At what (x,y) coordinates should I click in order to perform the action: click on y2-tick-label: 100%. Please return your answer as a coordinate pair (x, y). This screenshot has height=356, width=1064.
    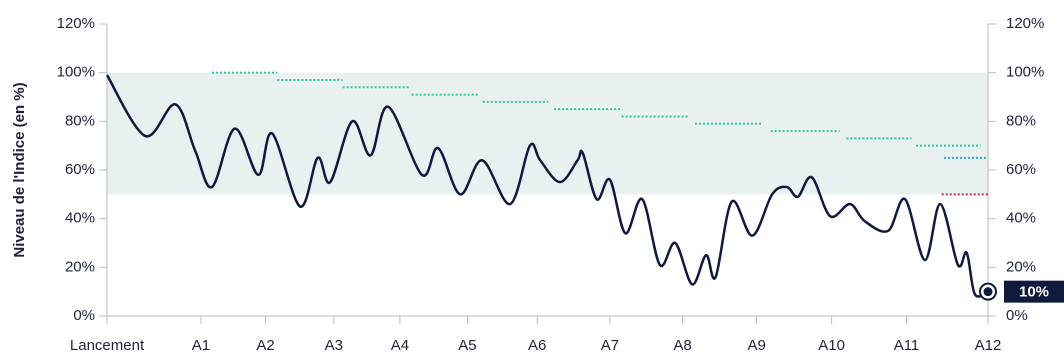
    Looking at the image, I should click on (1025, 72).